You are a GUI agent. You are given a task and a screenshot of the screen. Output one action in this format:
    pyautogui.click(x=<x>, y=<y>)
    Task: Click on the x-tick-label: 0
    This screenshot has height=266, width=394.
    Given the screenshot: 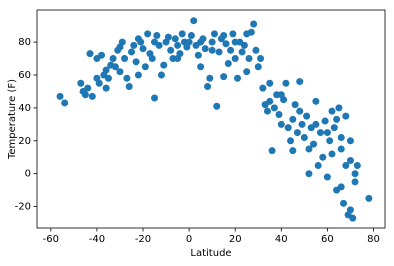 What is the action you would take?
    pyautogui.click(x=189, y=239)
    